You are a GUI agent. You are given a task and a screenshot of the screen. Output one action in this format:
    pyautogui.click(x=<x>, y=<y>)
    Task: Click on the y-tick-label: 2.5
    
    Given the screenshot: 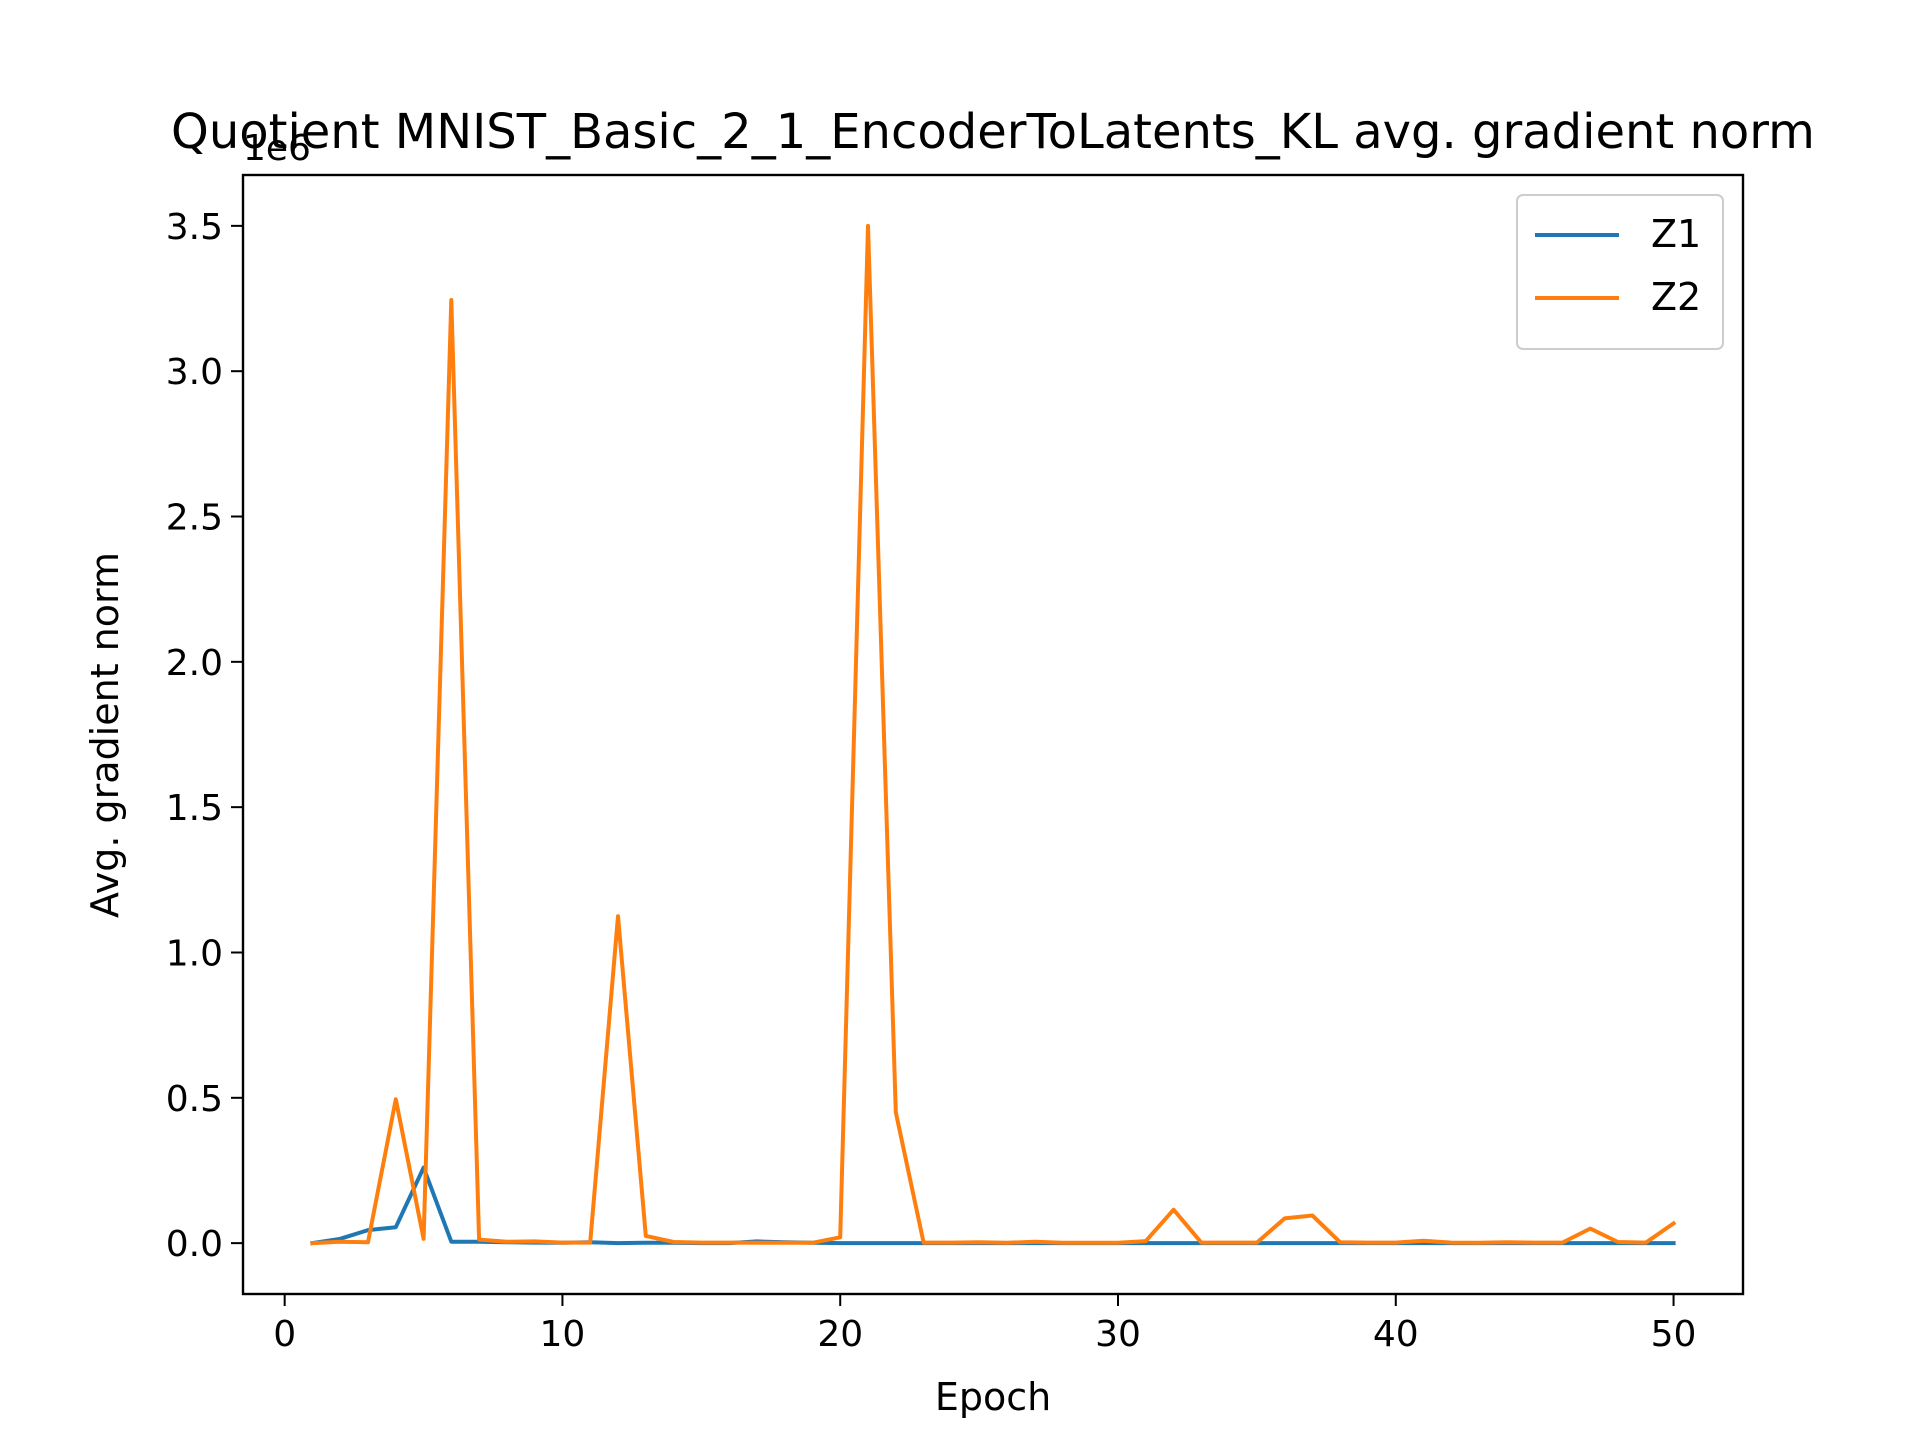 What is the action you would take?
    pyautogui.click(x=194, y=518)
    